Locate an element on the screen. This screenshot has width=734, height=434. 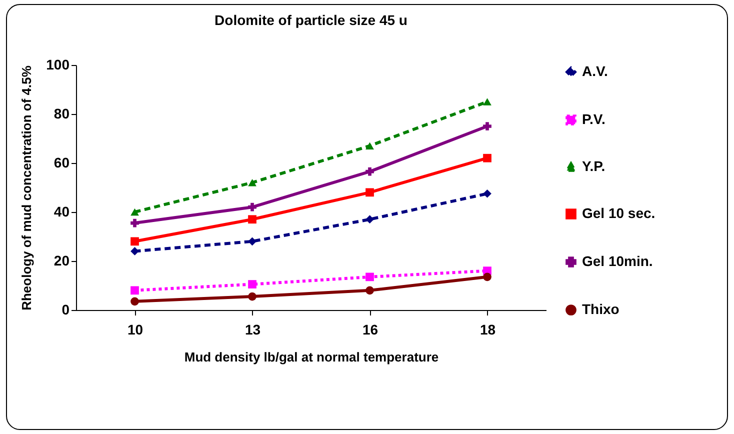
chart-title: Dolomite of particle size 45 u is located at coordinates (311, 20).